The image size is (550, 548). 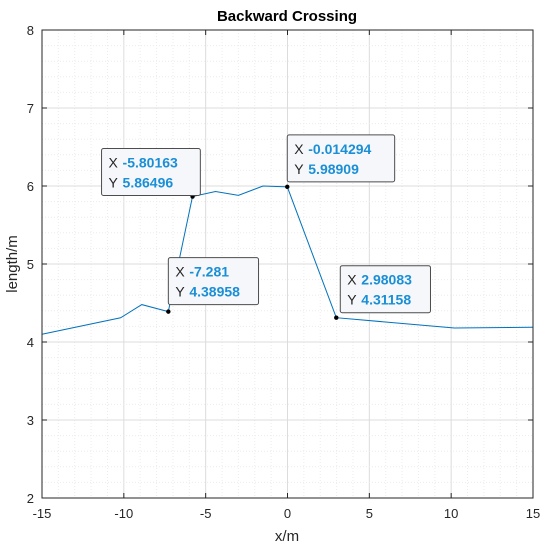 I want to click on x-tick-label: 10, so click(x=451, y=513).